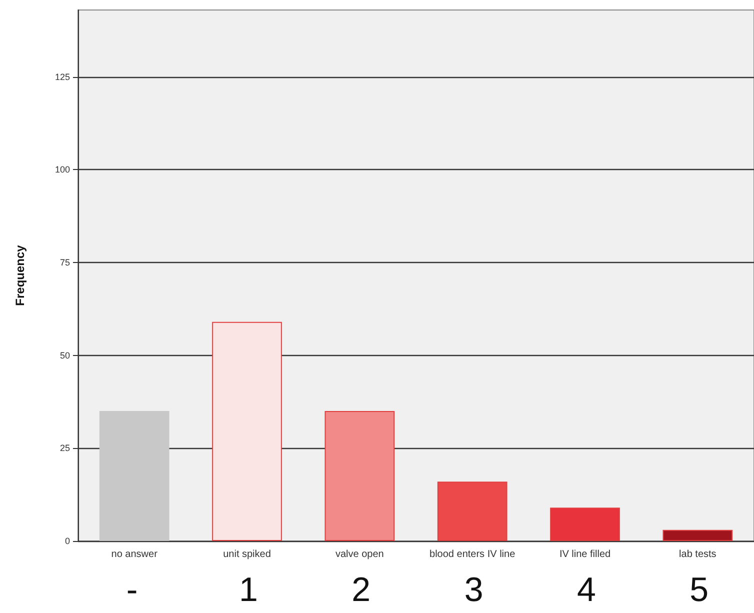  I want to click on x-tick-label: lab tests, so click(697, 554).